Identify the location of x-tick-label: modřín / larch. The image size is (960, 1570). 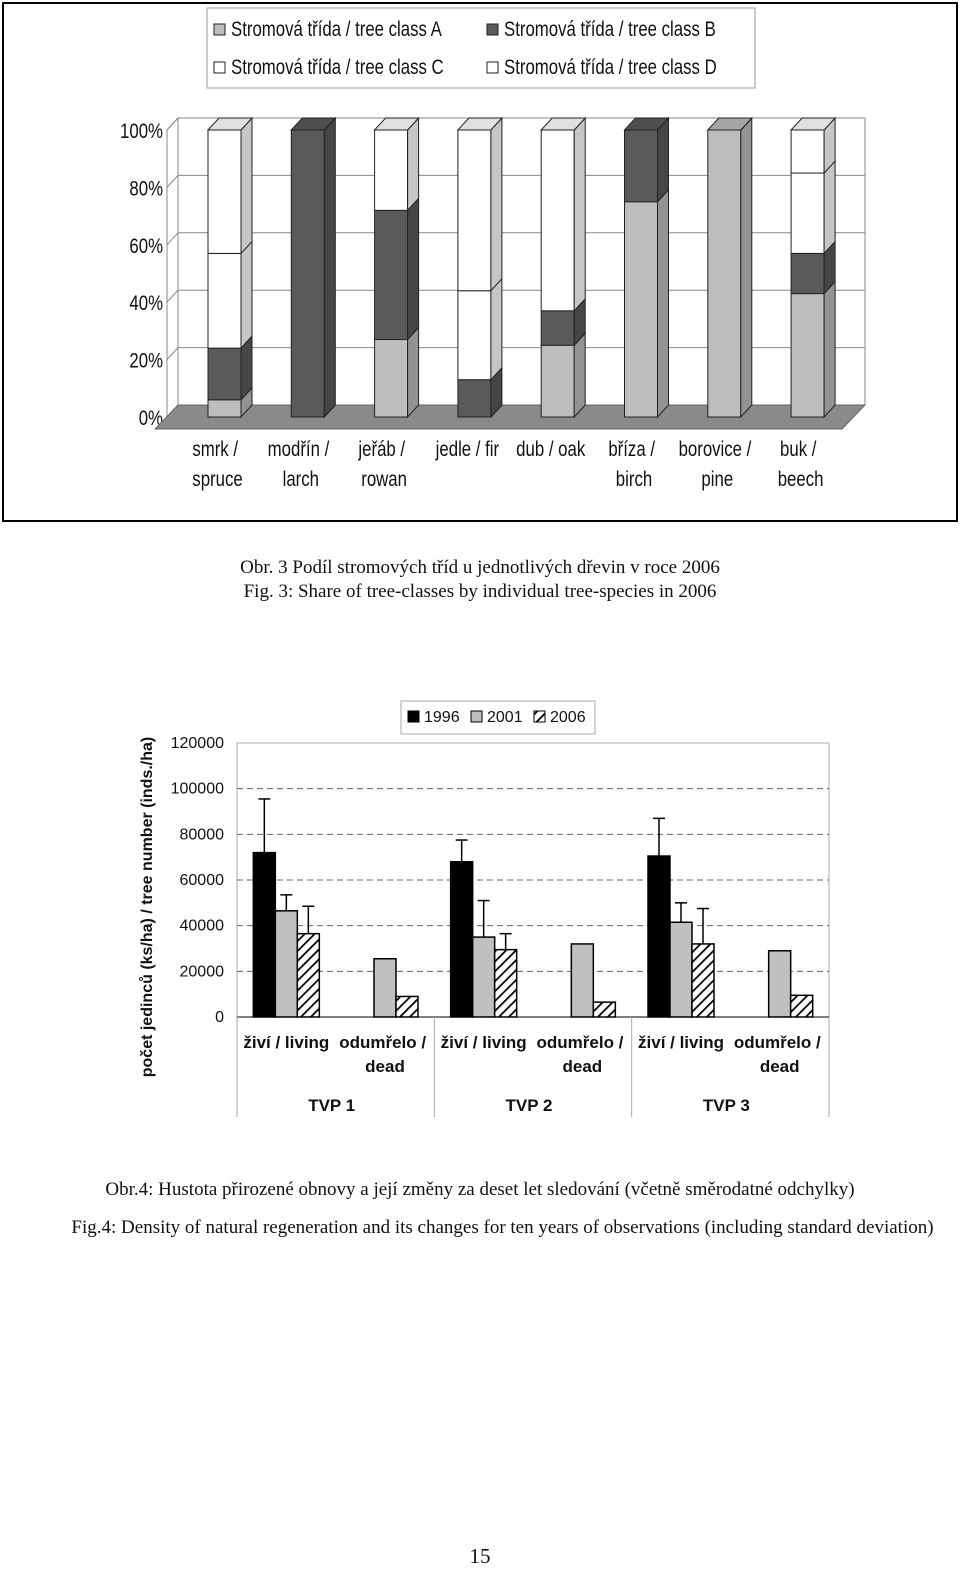
(301, 464).